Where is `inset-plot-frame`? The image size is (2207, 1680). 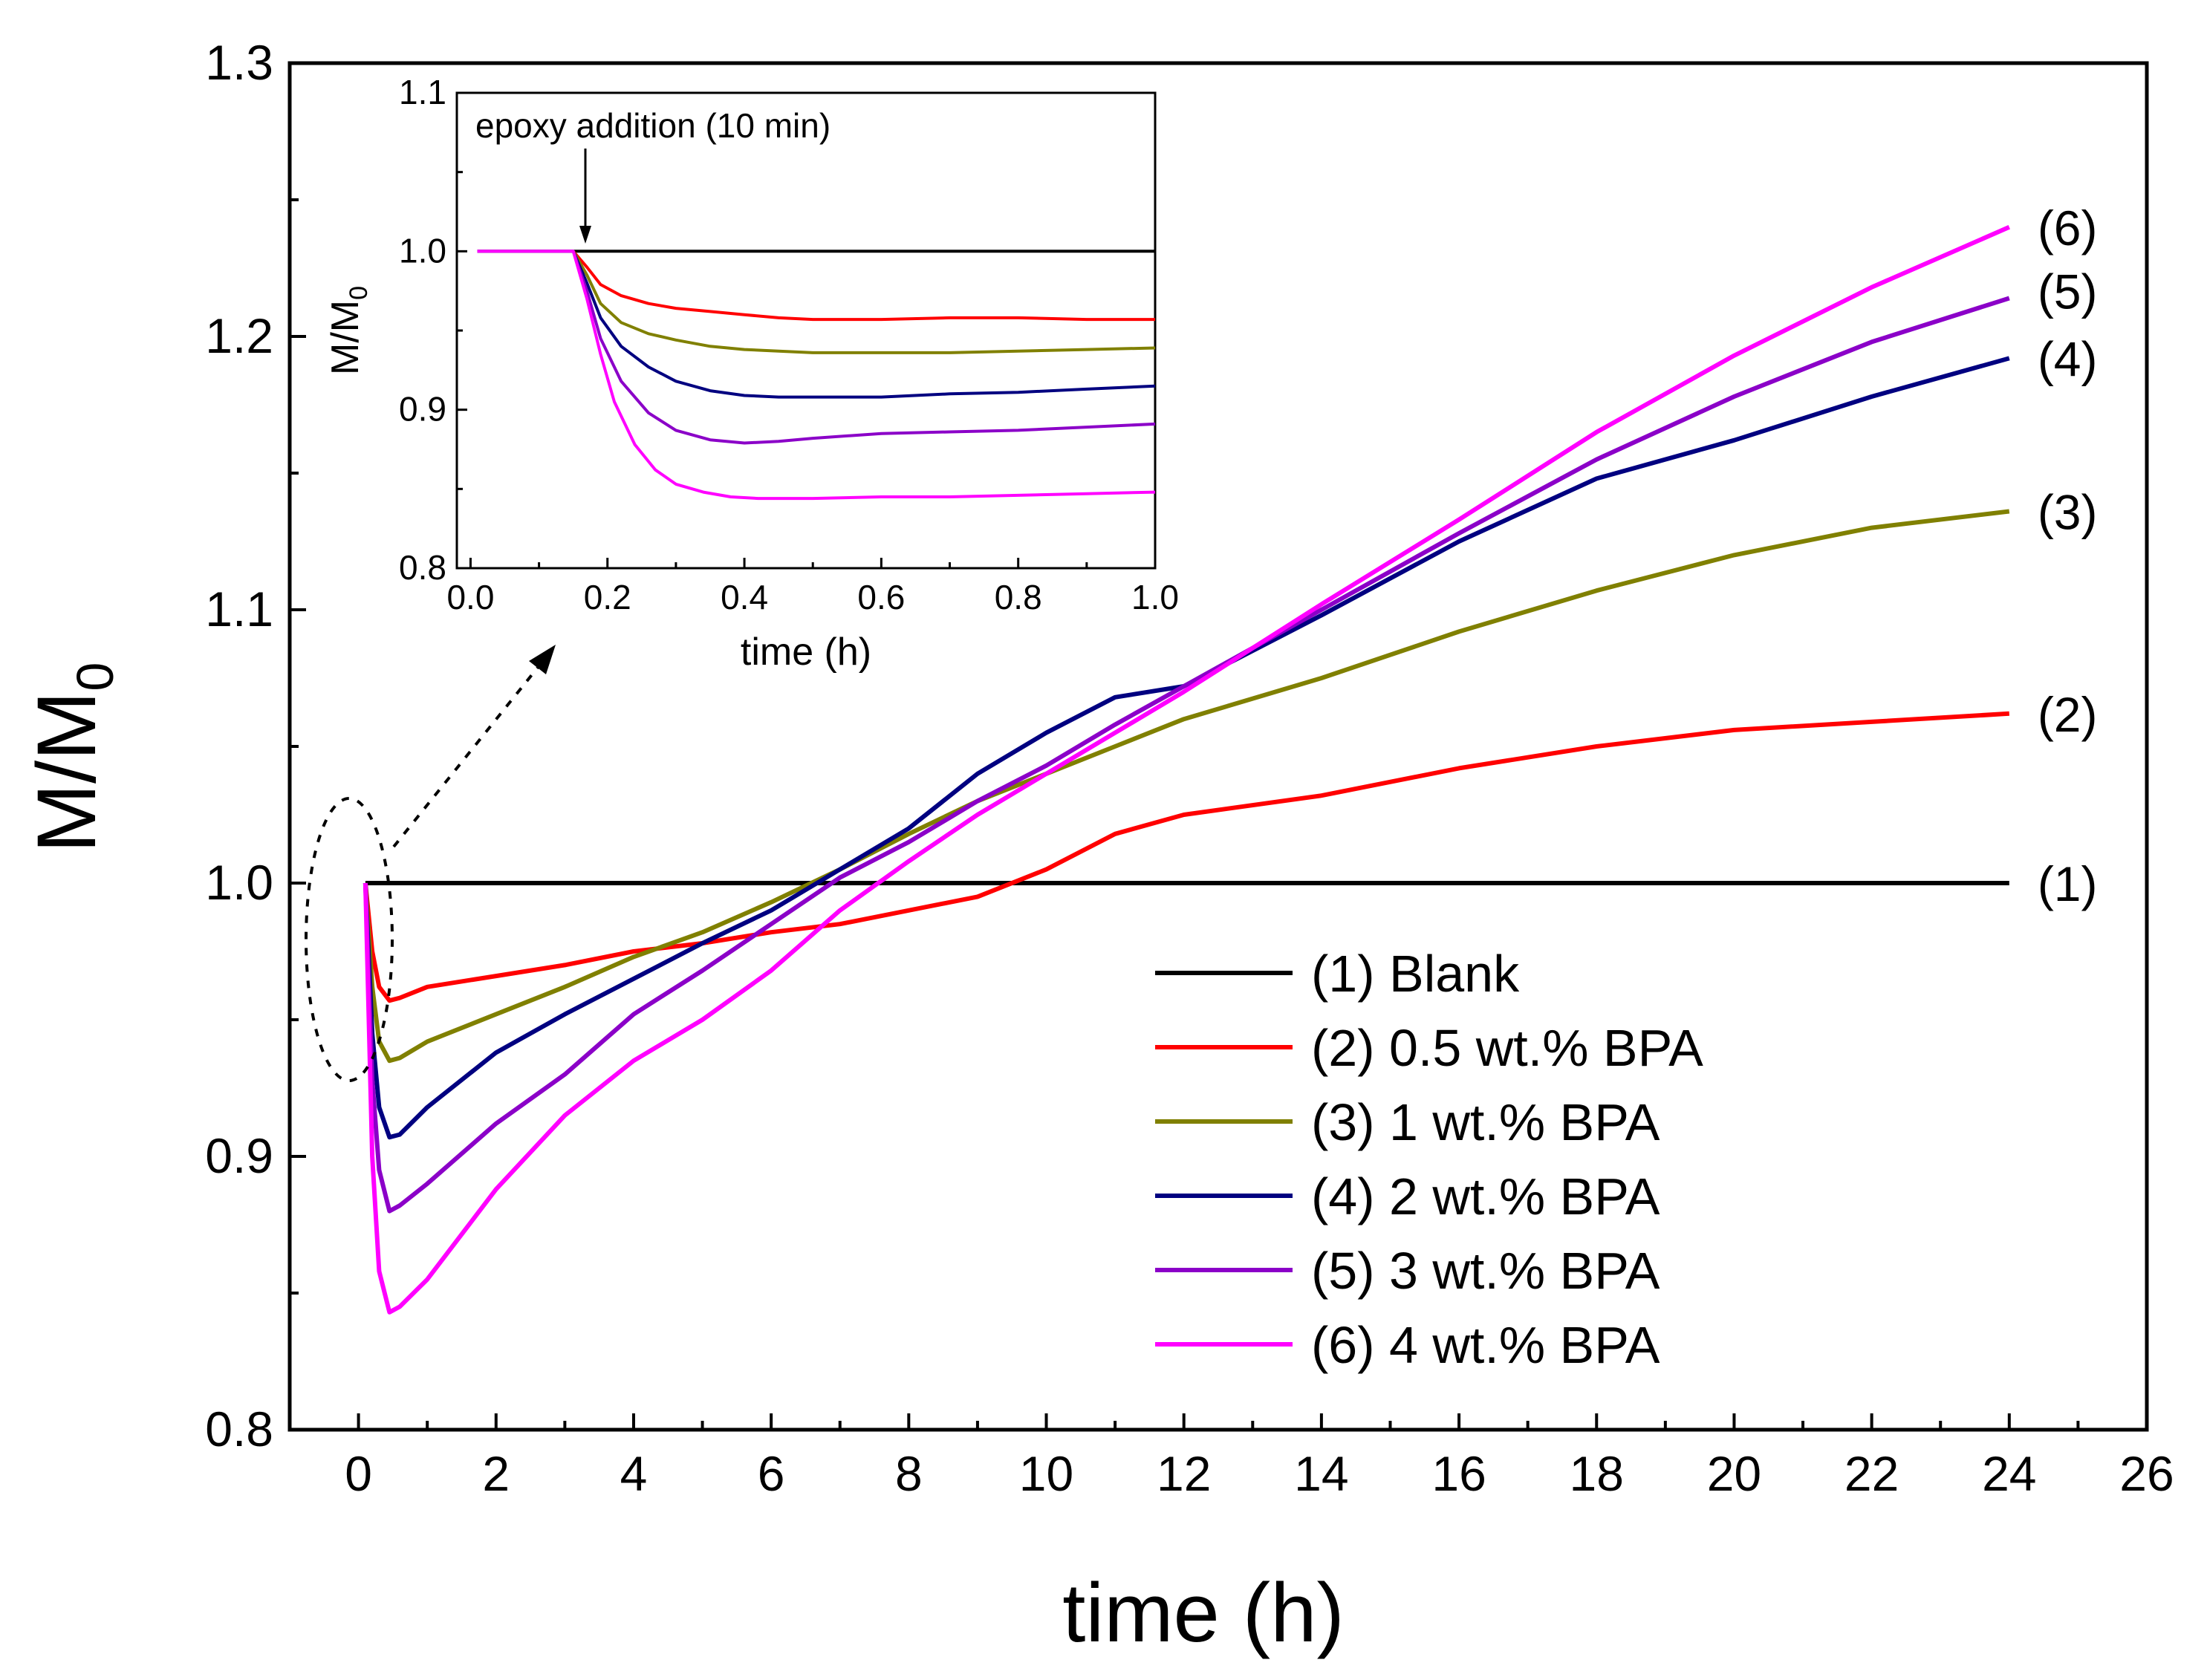 inset-plot-frame is located at coordinates (806, 330).